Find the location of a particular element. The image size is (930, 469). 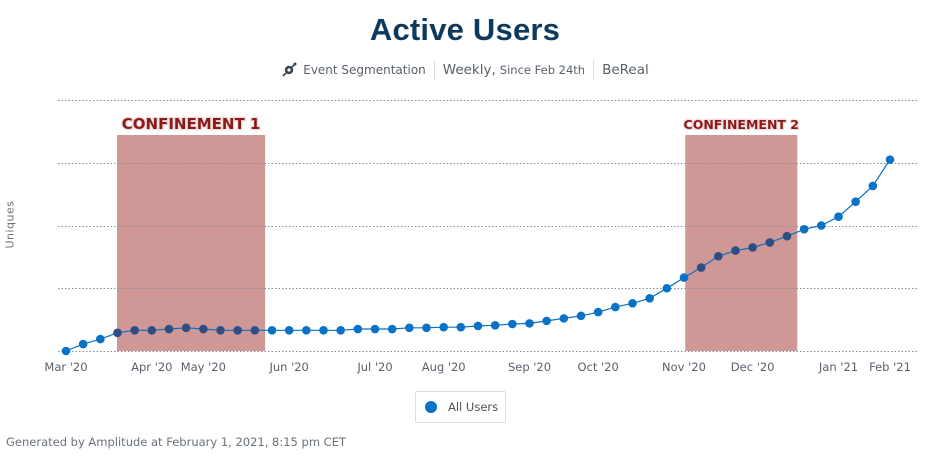

interval-range: Weekly, Since Feb 24th is located at coordinates (514, 70).